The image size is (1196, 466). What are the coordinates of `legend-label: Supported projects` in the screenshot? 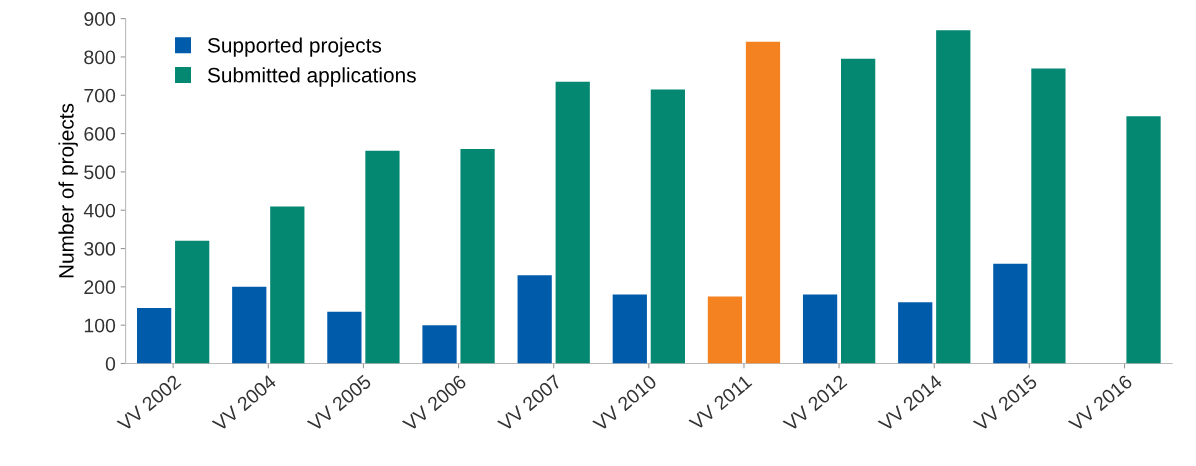 It's located at (294, 47).